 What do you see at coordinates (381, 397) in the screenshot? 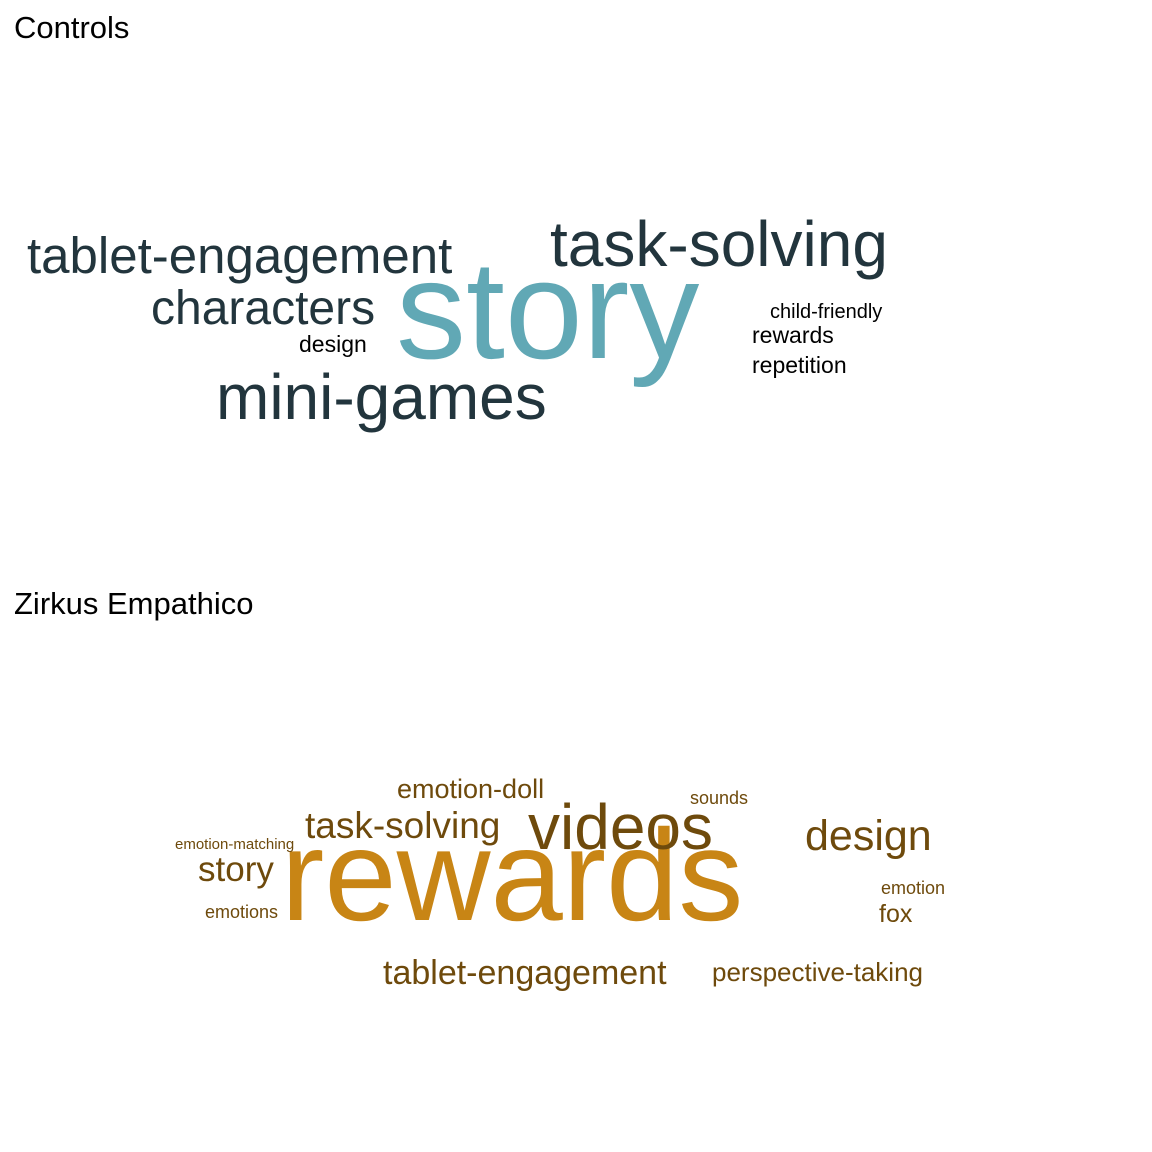
I see `cloud-word: mini-games` at bounding box center [381, 397].